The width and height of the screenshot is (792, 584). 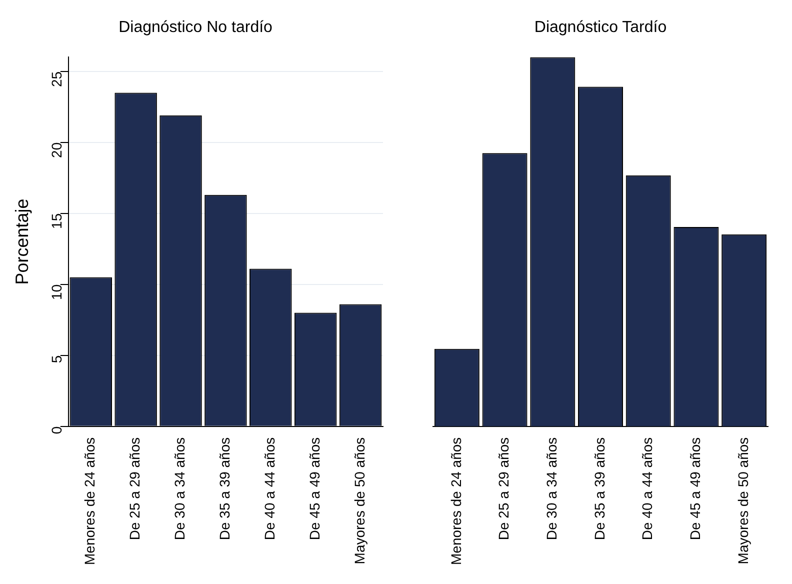 I want to click on y-tick-label: 5, so click(x=56, y=359).